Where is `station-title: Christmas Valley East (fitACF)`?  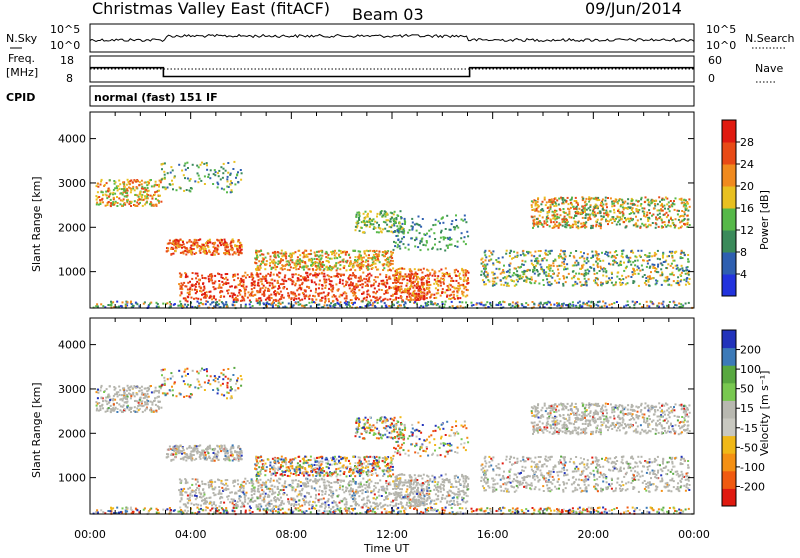
station-title: Christmas Valley East (fitACF) is located at coordinates (211, 9).